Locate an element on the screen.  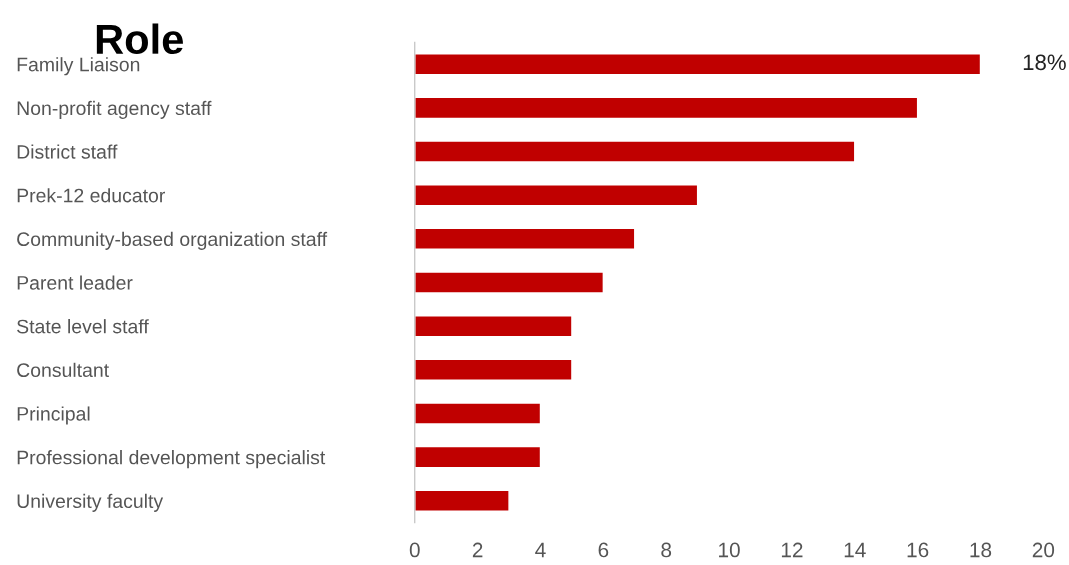
x-tick-label: 14 is located at coordinates (855, 550).